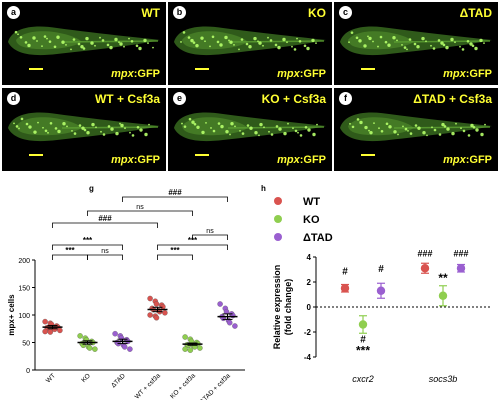  I want to click on panel-h-label: h, so click(263, 188).